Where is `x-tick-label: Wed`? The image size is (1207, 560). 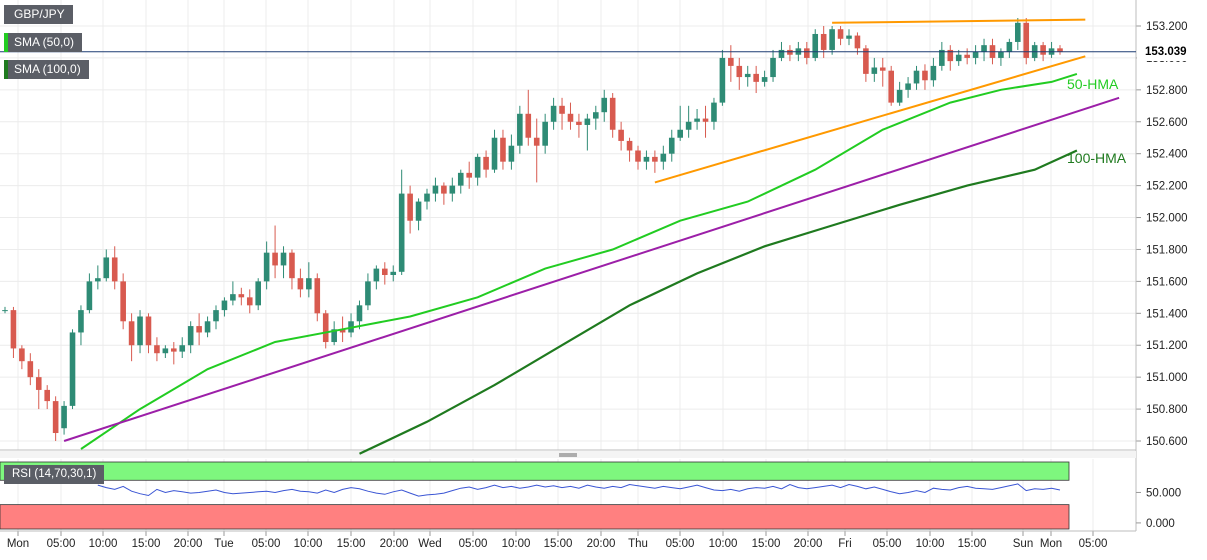
x-tick-label: Wed is located at coordinates (429, 544).